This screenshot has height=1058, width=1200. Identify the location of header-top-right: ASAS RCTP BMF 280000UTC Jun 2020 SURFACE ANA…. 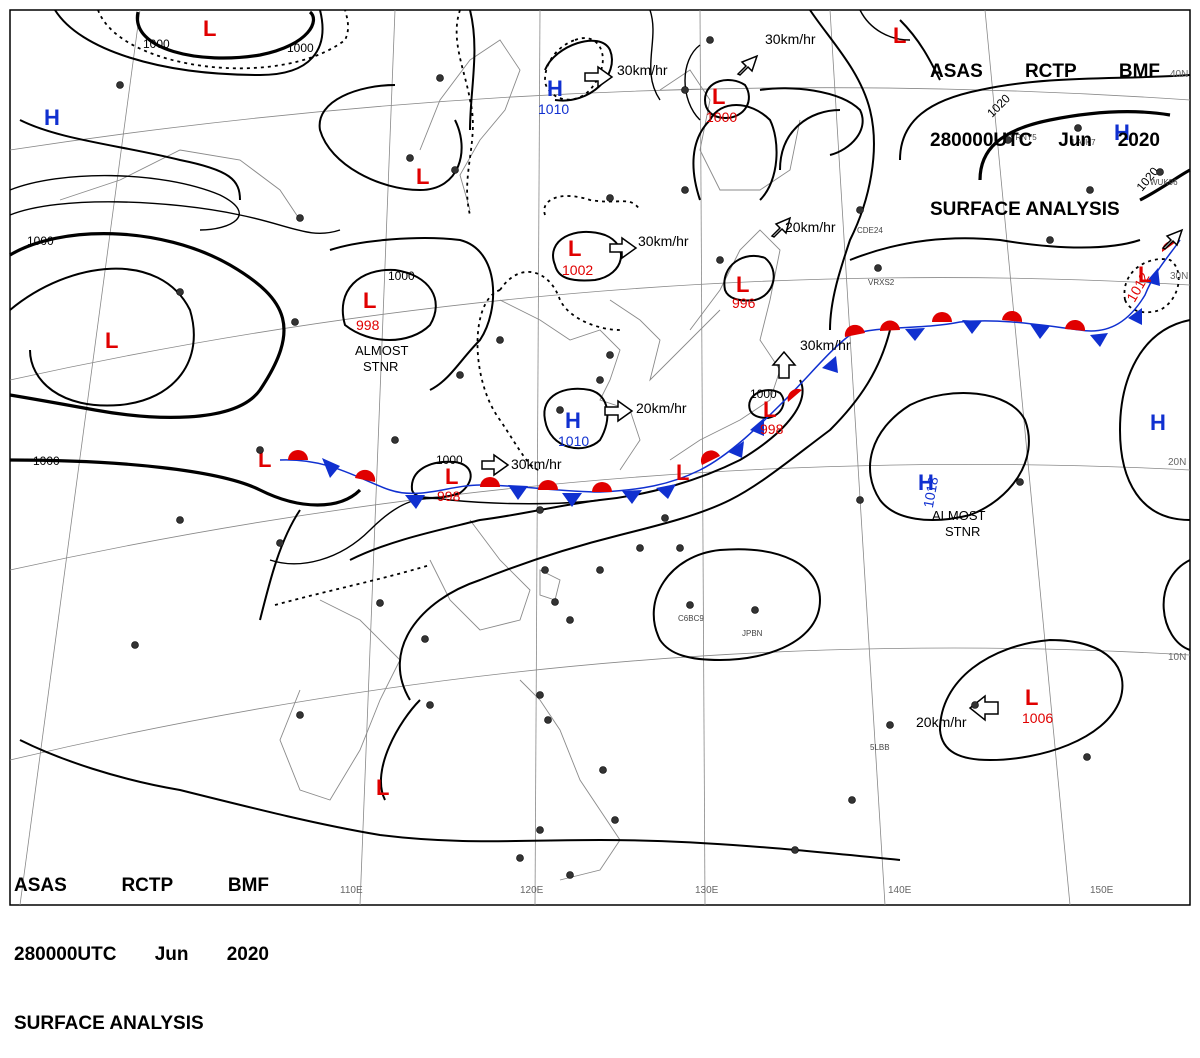
(1045, 129).